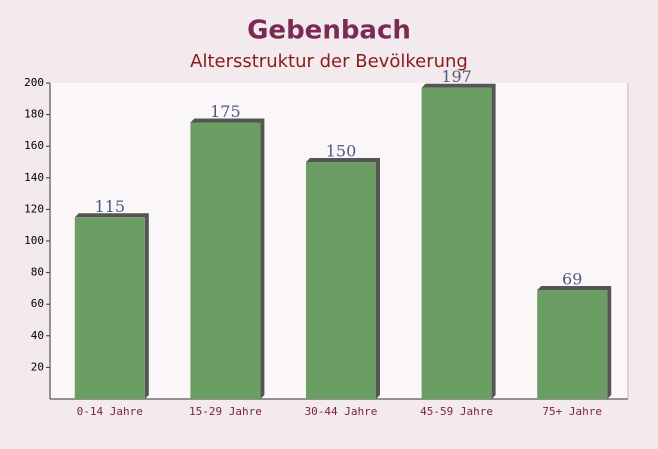  What do you see at coordinates (34, 177) in the screenshot?
I see `y-tick-label: 140` at bounding box center [34, 177].